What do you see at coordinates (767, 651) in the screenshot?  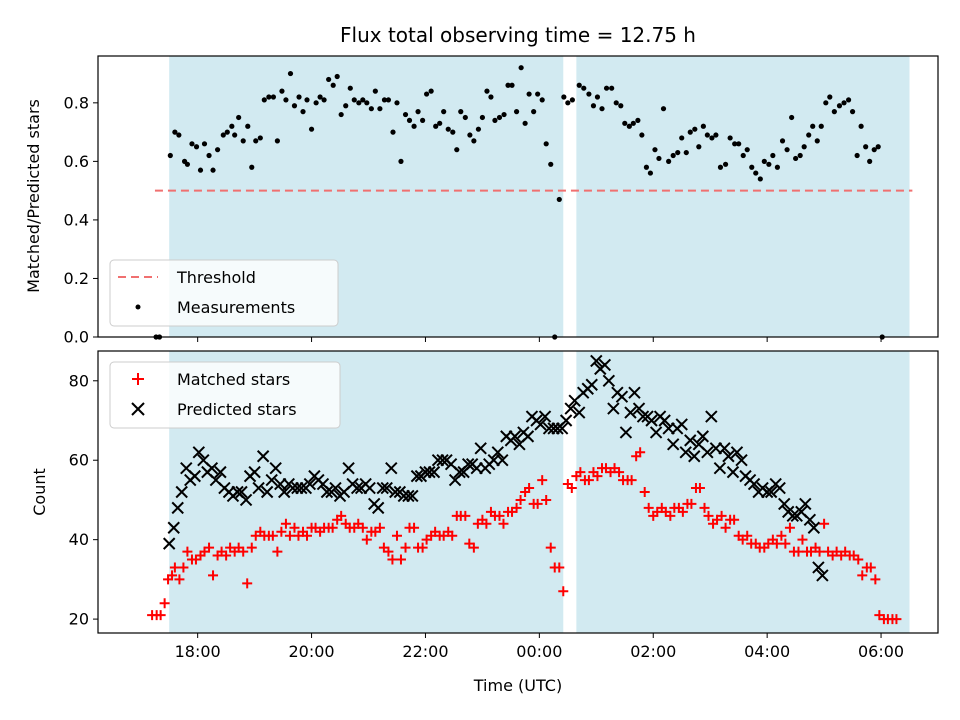 I see `x-tick-label: 04:00` at bounding box center [767, 651].